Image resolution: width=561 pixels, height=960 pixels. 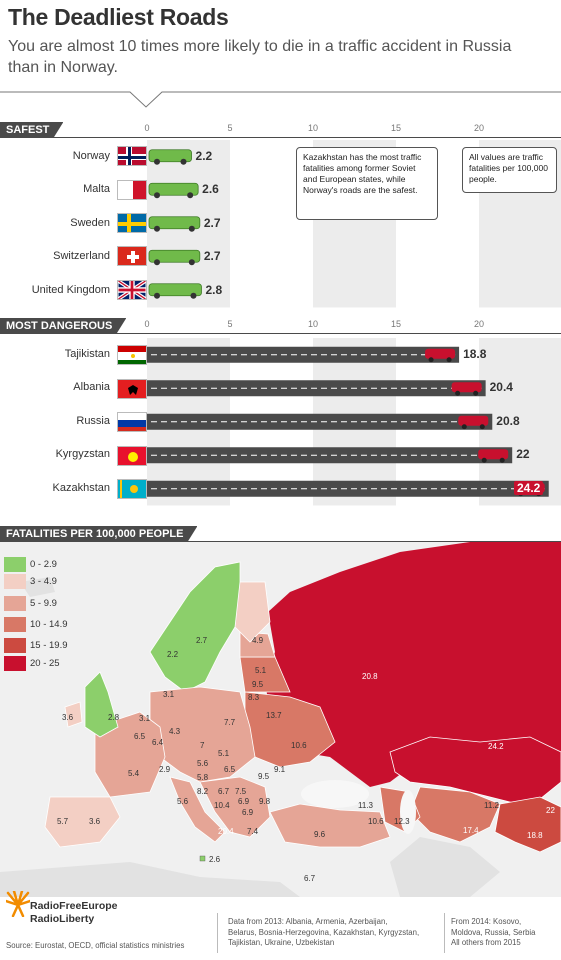 I want to click on balkans-region, so click(x=235, y=807).